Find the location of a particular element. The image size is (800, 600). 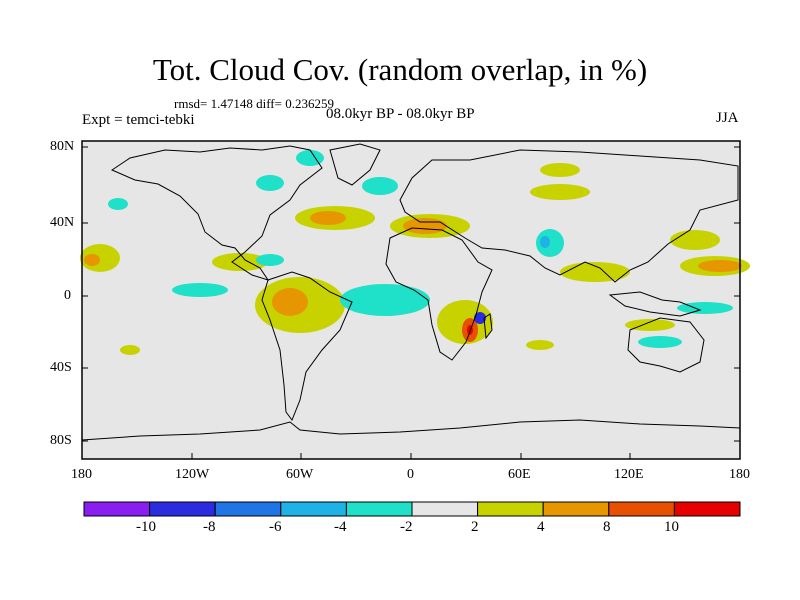

colorbar is located at coordinates (412, 509).